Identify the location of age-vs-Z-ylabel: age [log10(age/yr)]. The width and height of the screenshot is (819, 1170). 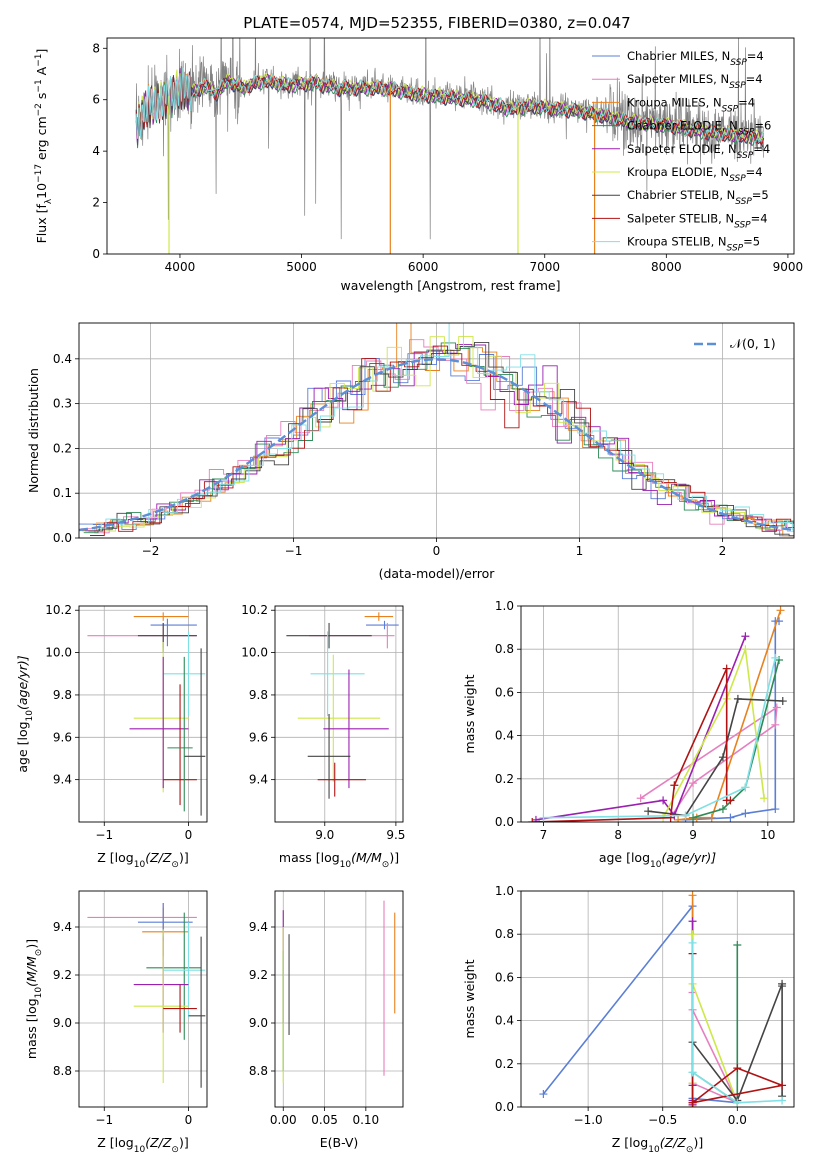
(25, 713).